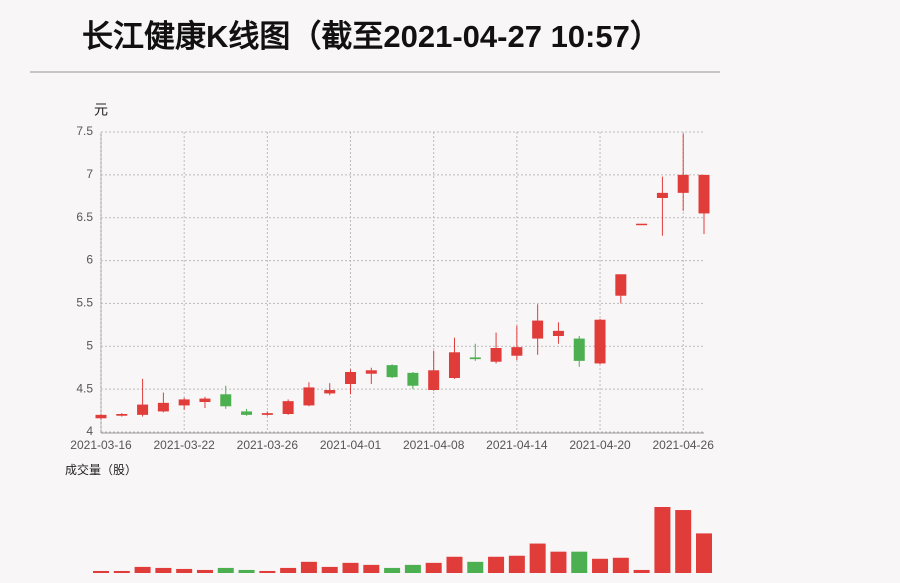 This screenshot has width=900, height=583. What do you see at coordinates (101, 445) in the screenshot?
I see `x-tick-label: 2021-03-16` at bounding box center [101, 445].